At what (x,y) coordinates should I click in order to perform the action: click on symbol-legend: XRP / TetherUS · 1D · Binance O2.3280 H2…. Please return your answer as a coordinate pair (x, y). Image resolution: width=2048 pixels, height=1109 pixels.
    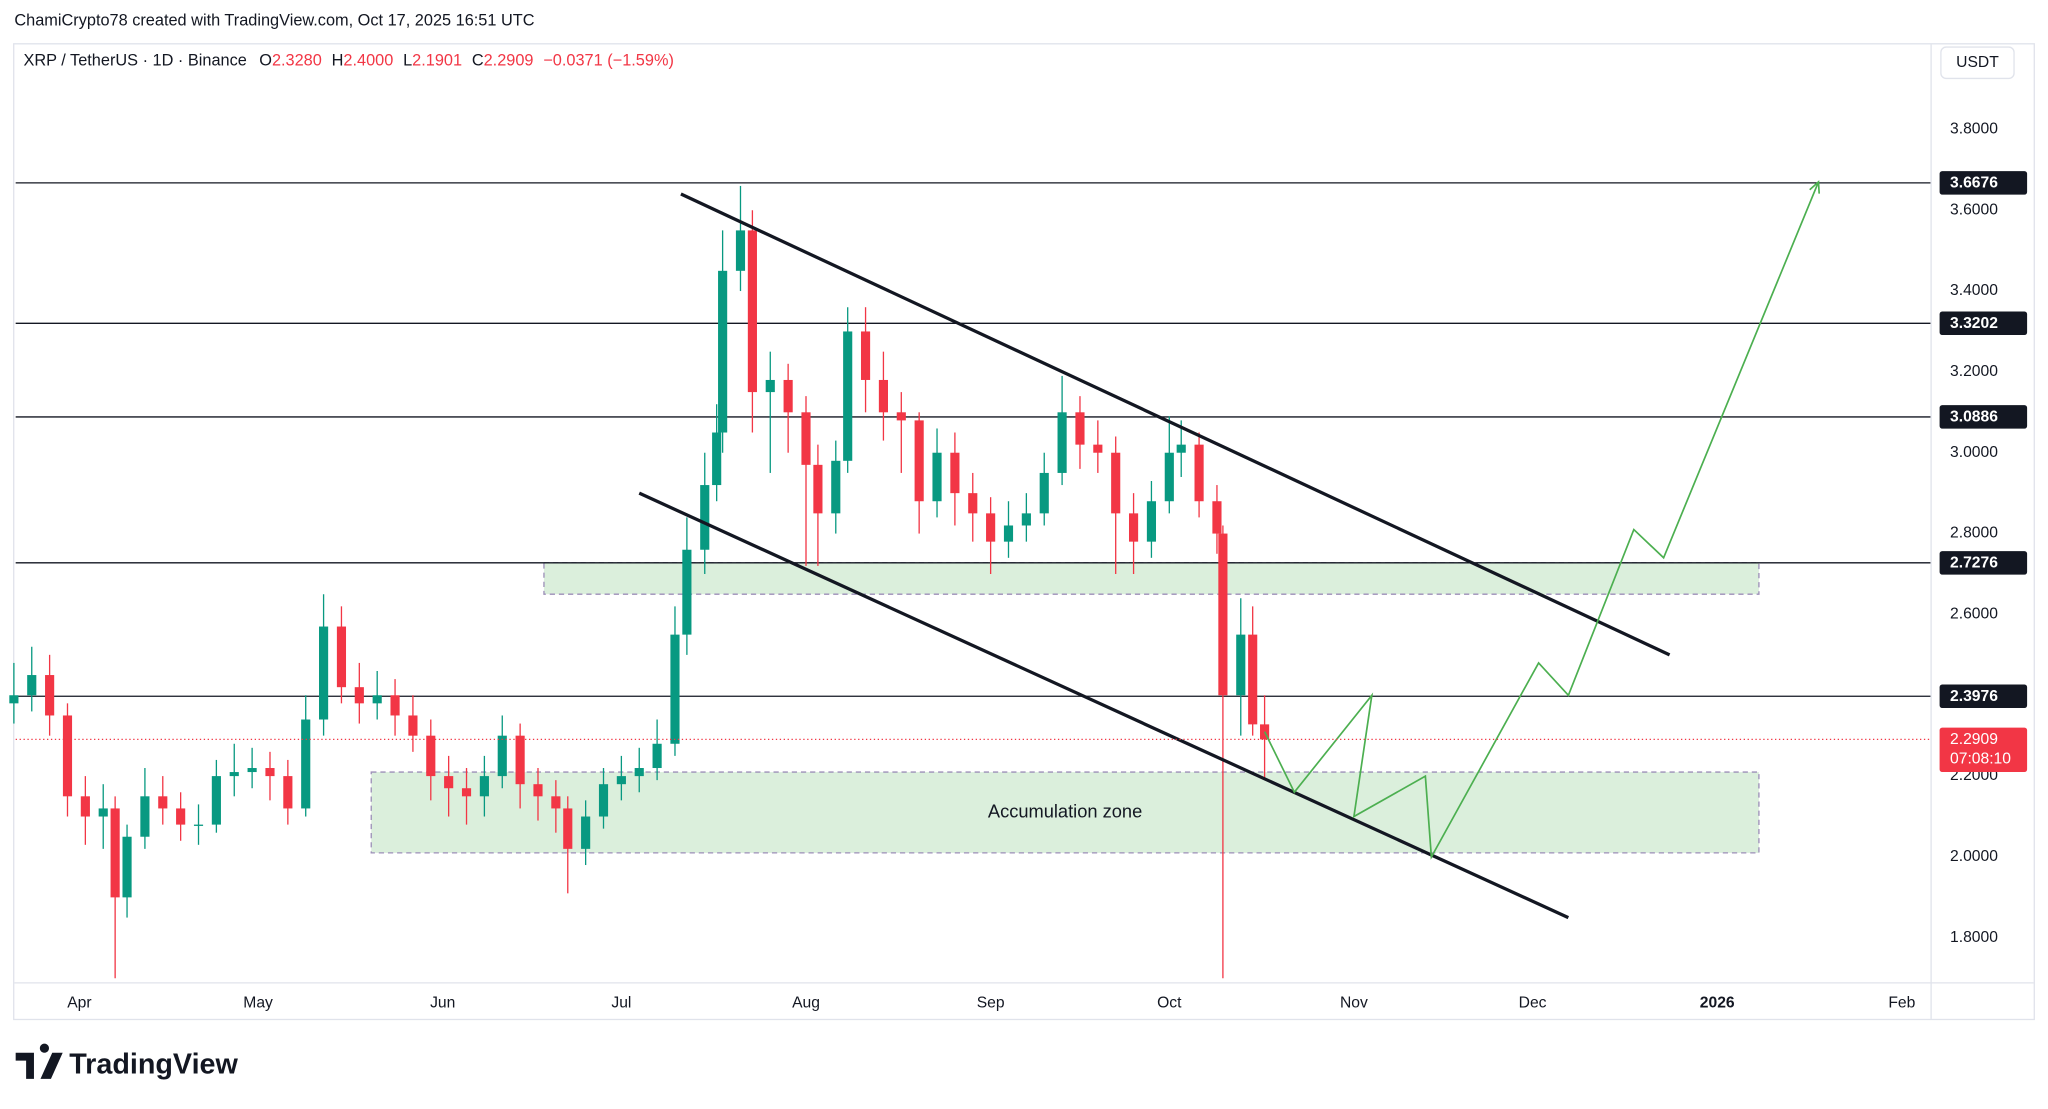
    Looking at the image, I should click on (349, 61).